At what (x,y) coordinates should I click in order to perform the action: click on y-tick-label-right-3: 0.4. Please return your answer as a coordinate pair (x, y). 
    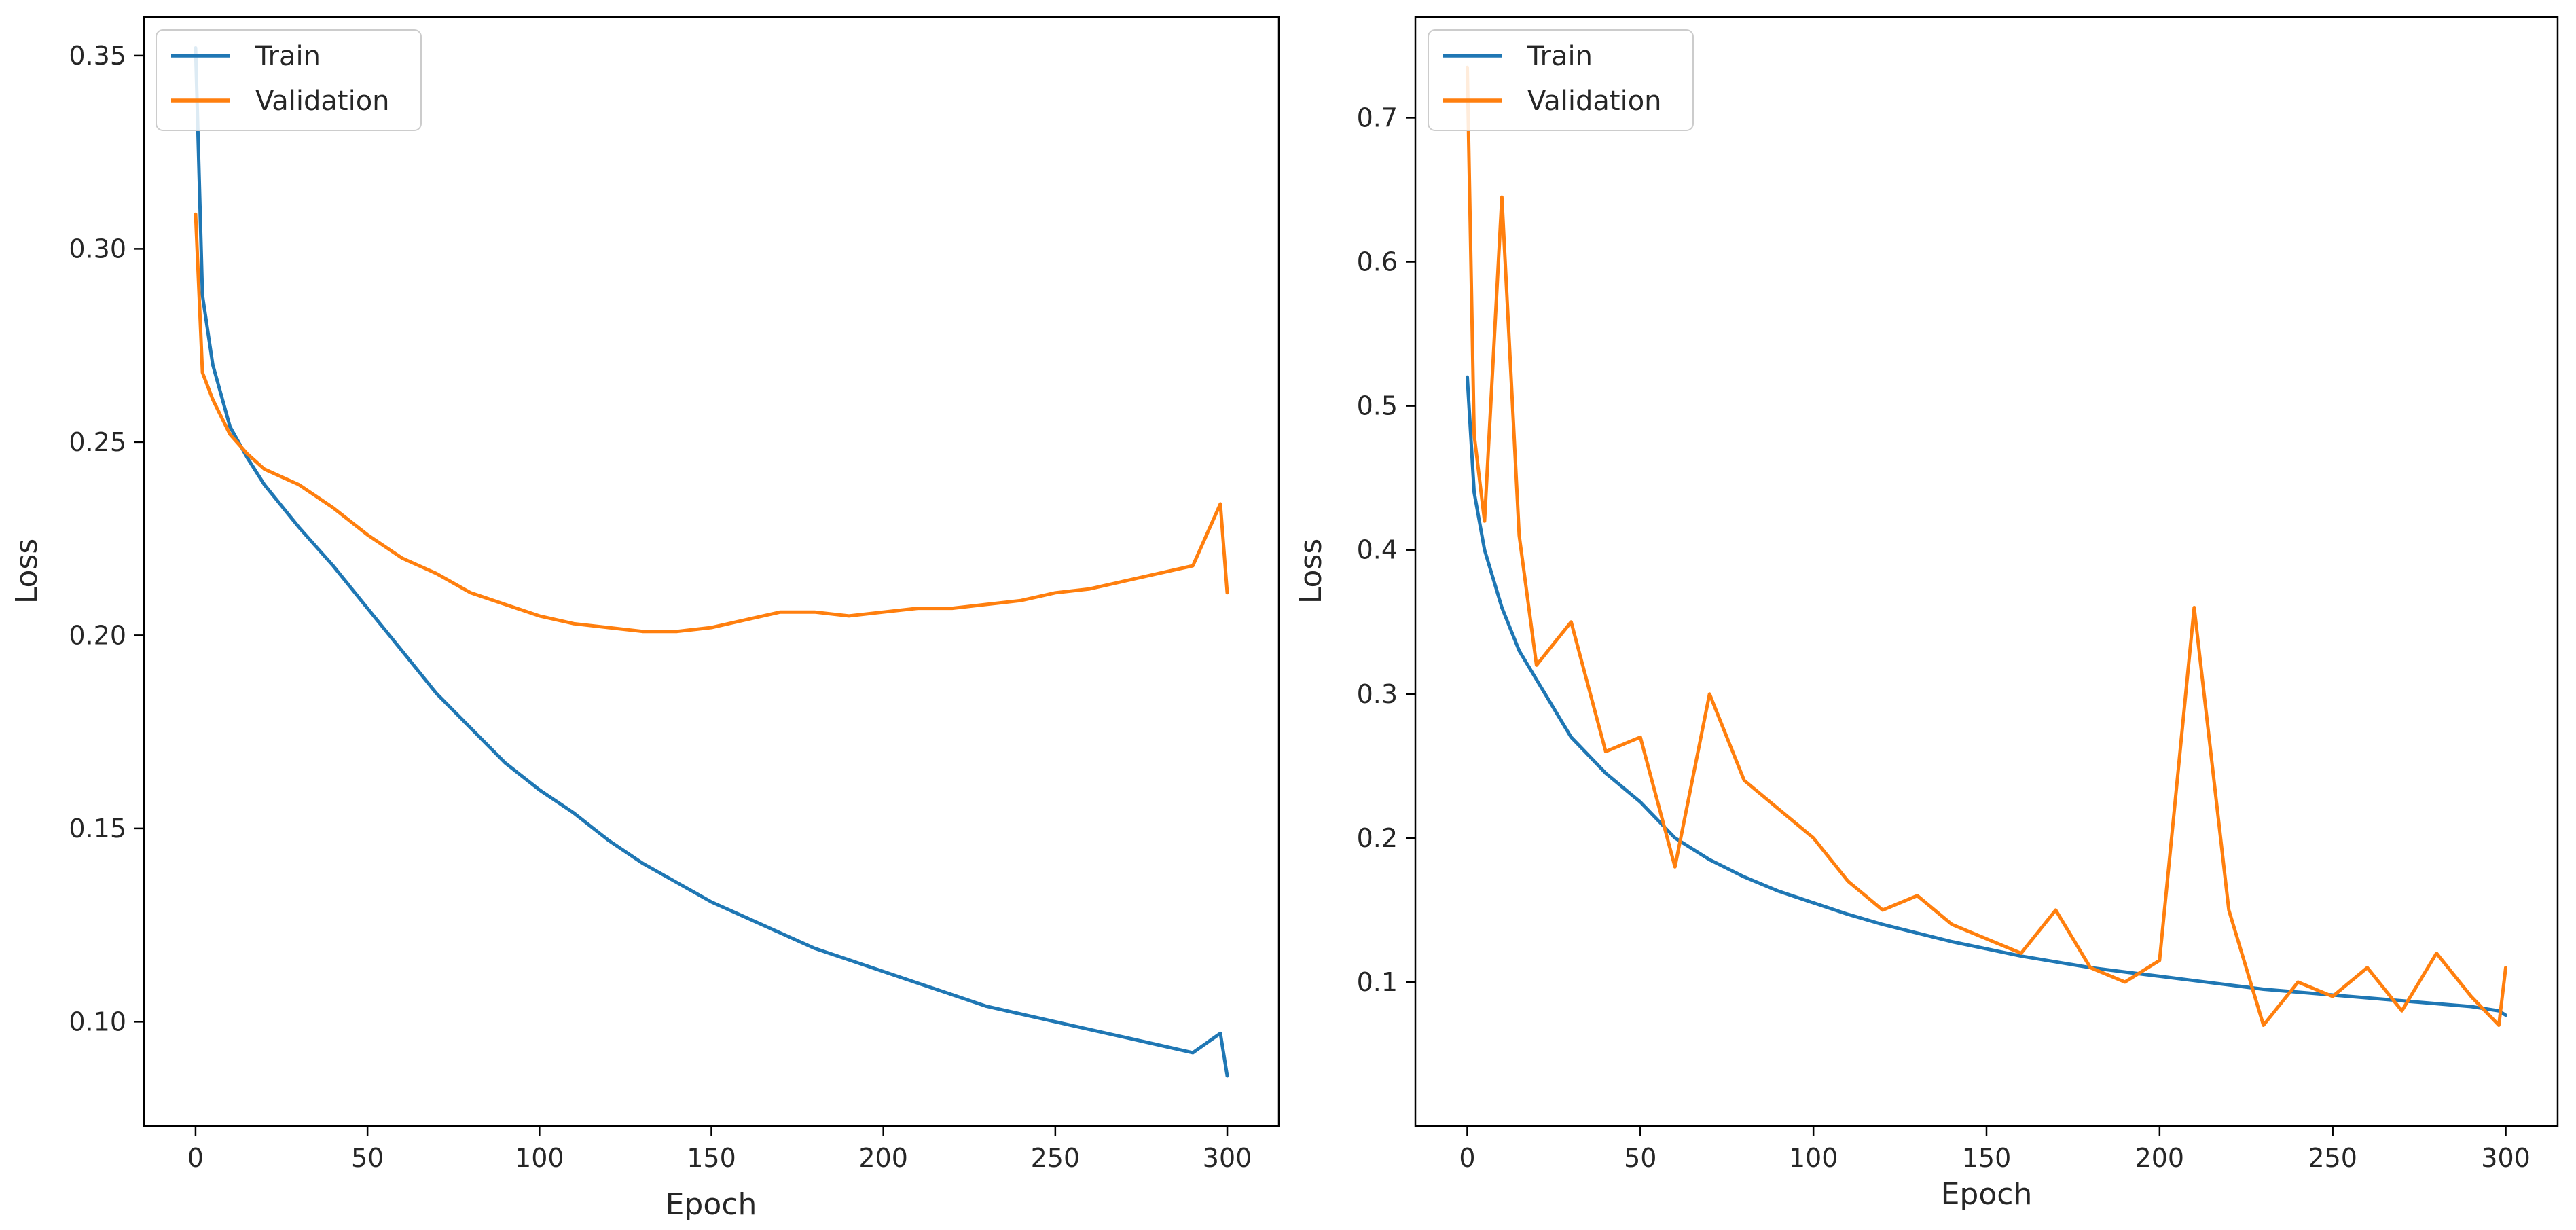
    Looking at the image, I should click on (1377, 550).